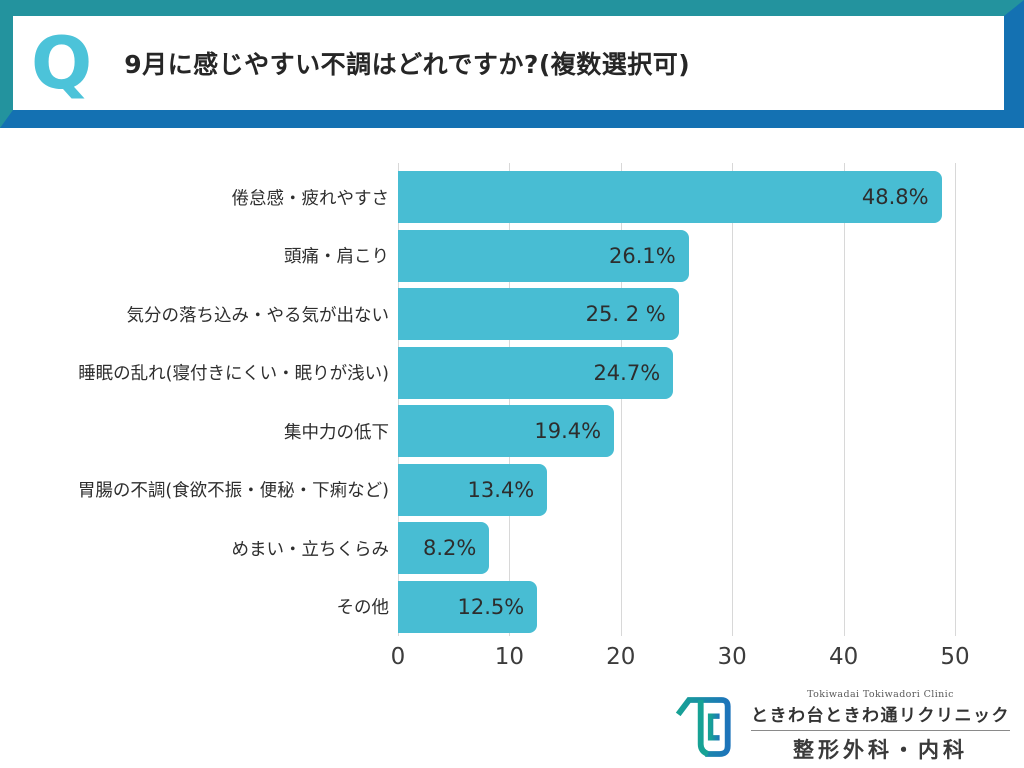  What do you see at coordinates (258, 315) in the screenshot?
I see `category-label: 気分の落ち込み・やる気が出ない` at bounding box center [258, 315].